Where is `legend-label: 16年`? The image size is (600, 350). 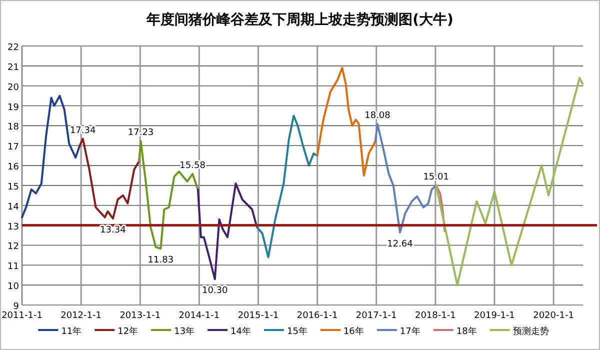 legend-label: 16年 is located at coordinates (353, 331).